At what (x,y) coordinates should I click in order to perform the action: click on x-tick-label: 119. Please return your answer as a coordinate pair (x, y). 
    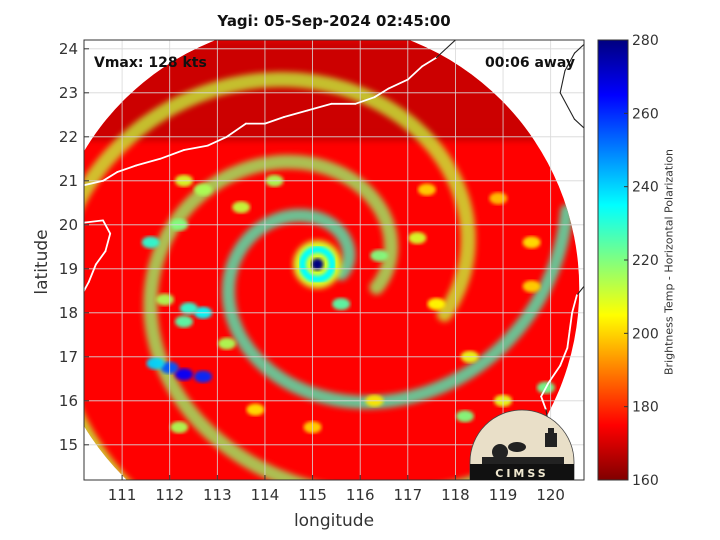
    Looking at the image, I should click on (503, 495).